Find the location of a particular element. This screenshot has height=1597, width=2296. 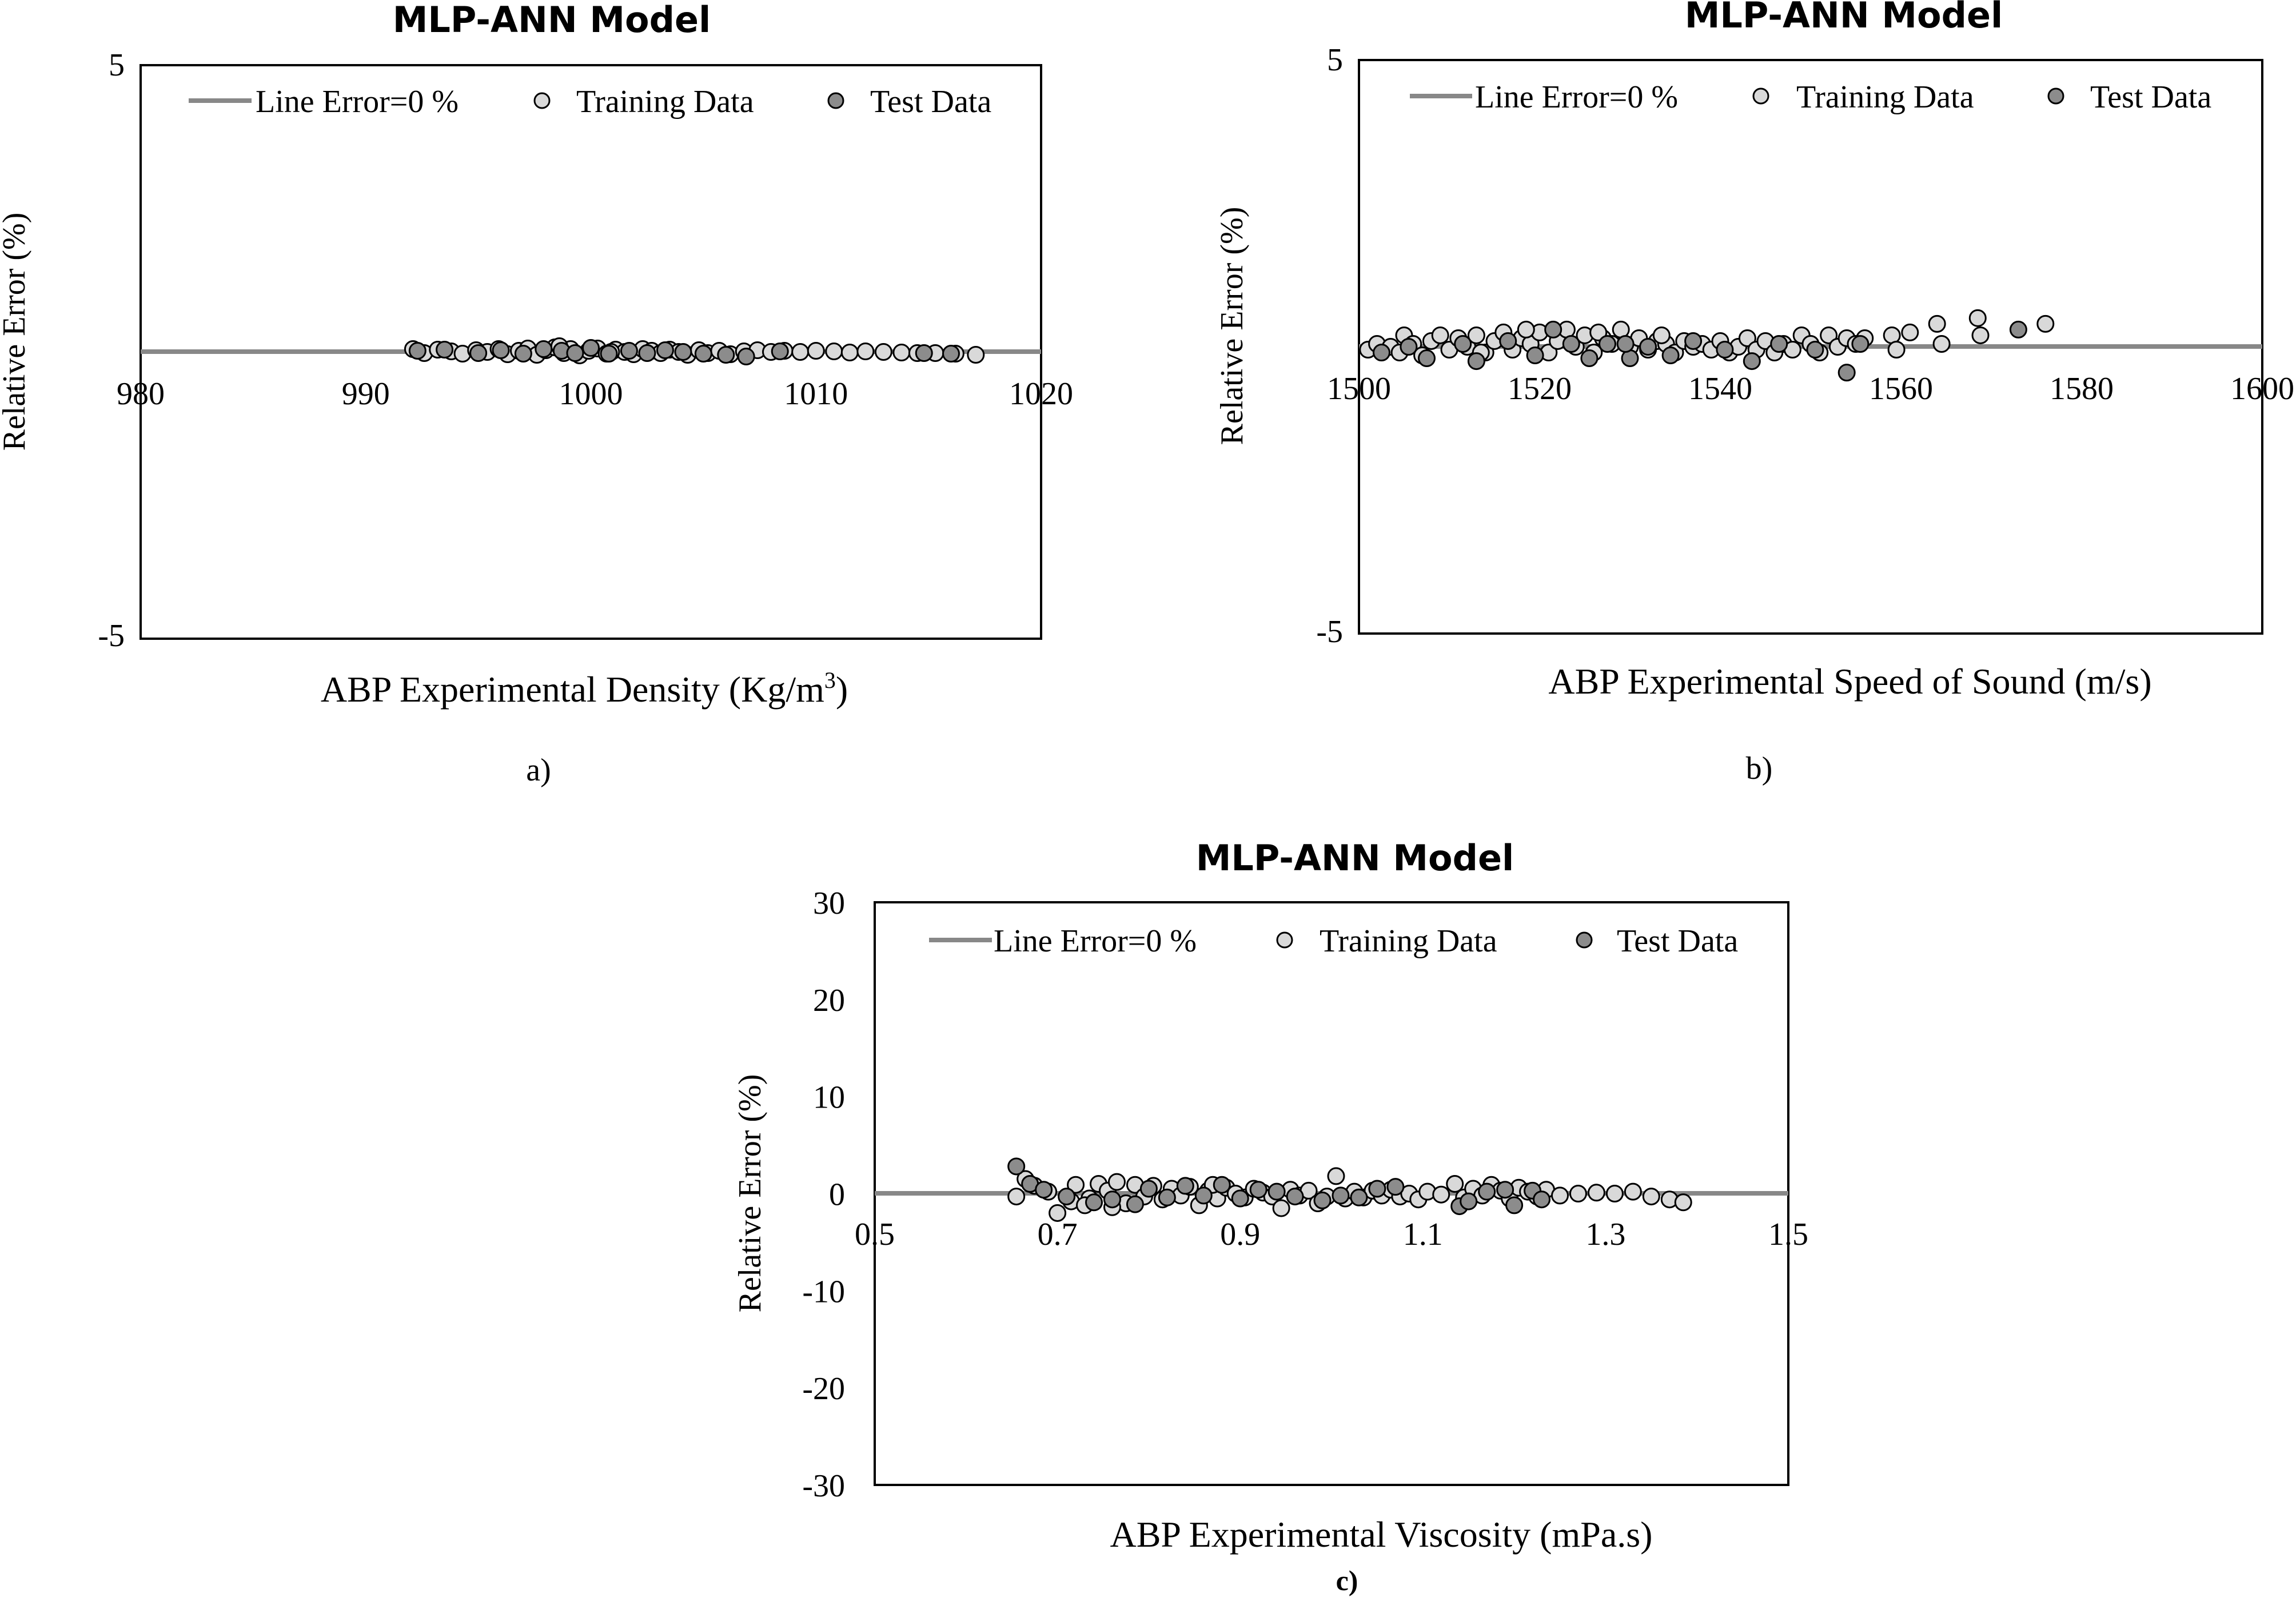

legend-line-label: Line Error=0 % is located at coordinates (1096, 941).